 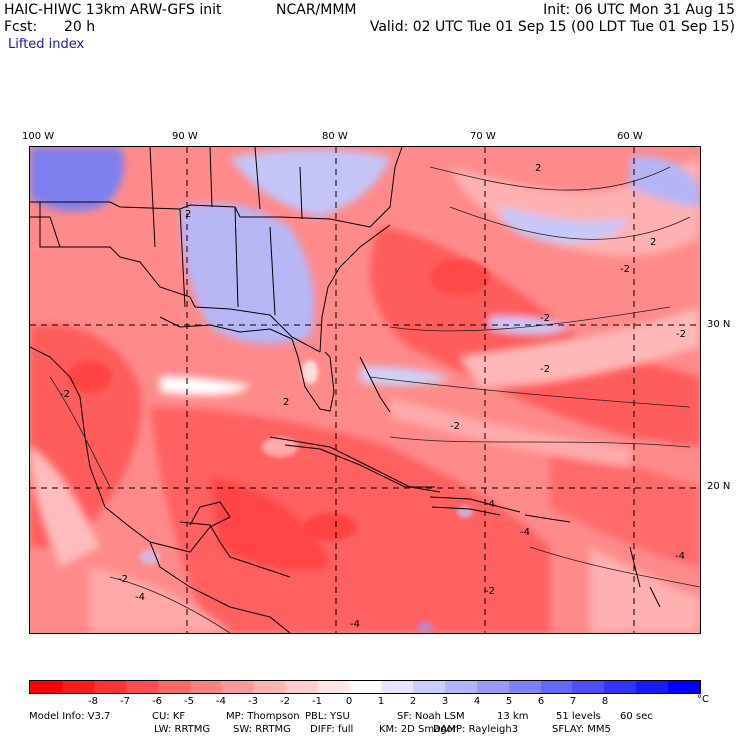 I want to click on colorbar-tick-label: -6, so click(x=157, y=701).